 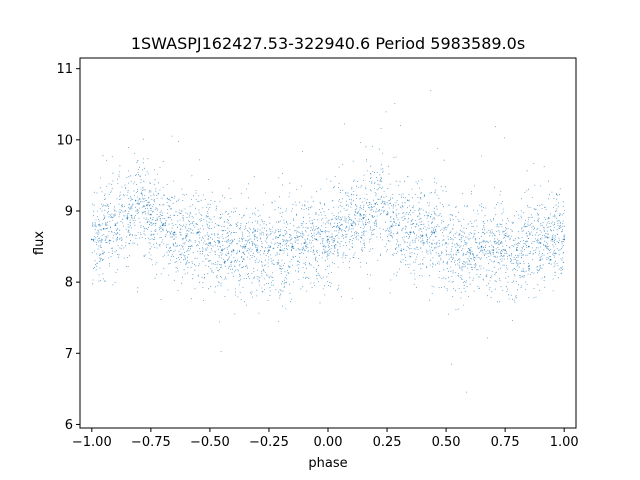 What do you see at coordinates (64, 69) in the screenshot?
I see `y-tick-label: 11` at bounding box center [64, 69].